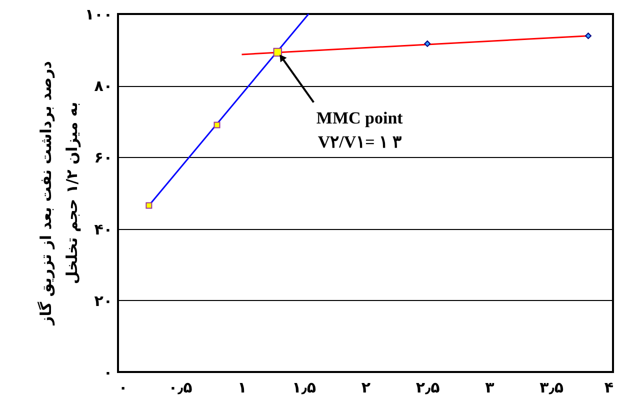 Image resolution: width=622 pixels, height=407 pixels. What do you see at coordinates (242, 387) in the screenshot?
I see `x-tick-label: ۱` at bounding box center [242, 387].